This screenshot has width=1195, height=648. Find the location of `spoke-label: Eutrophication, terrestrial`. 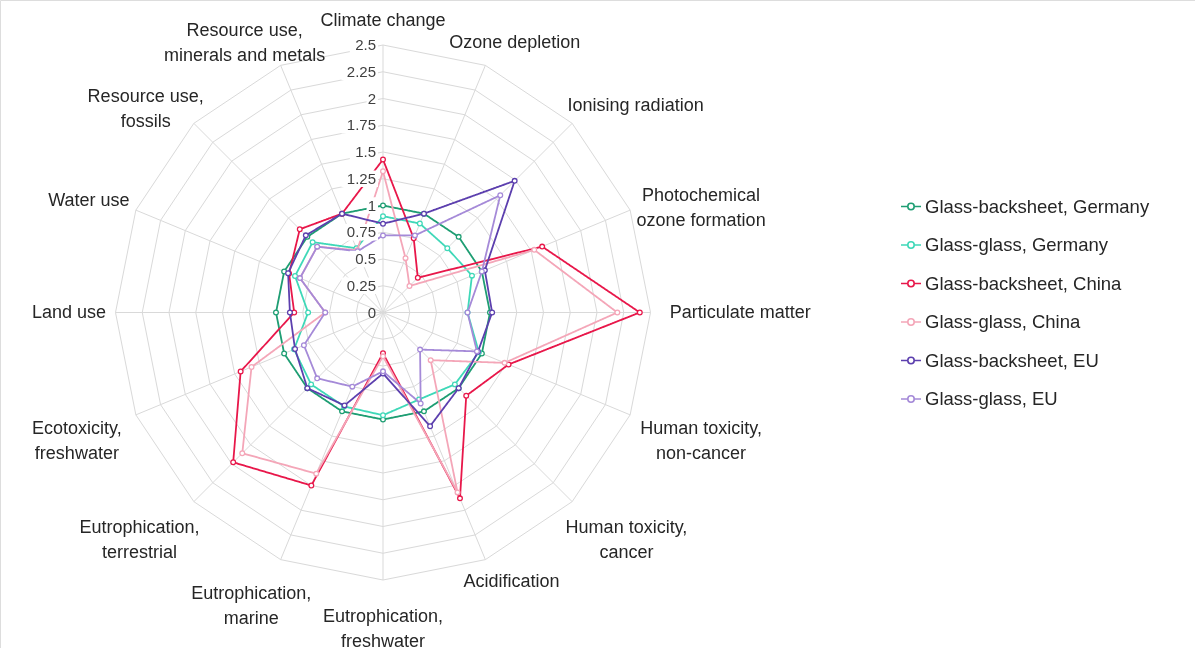

spoke-label: Eutrophication, terrestrial is located at coordinates (139, 539).